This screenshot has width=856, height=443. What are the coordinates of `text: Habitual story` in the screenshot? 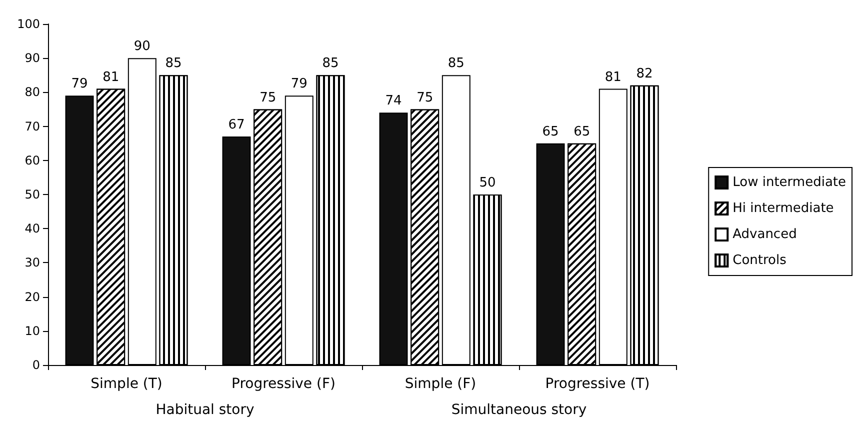 It's located at (205, 410).